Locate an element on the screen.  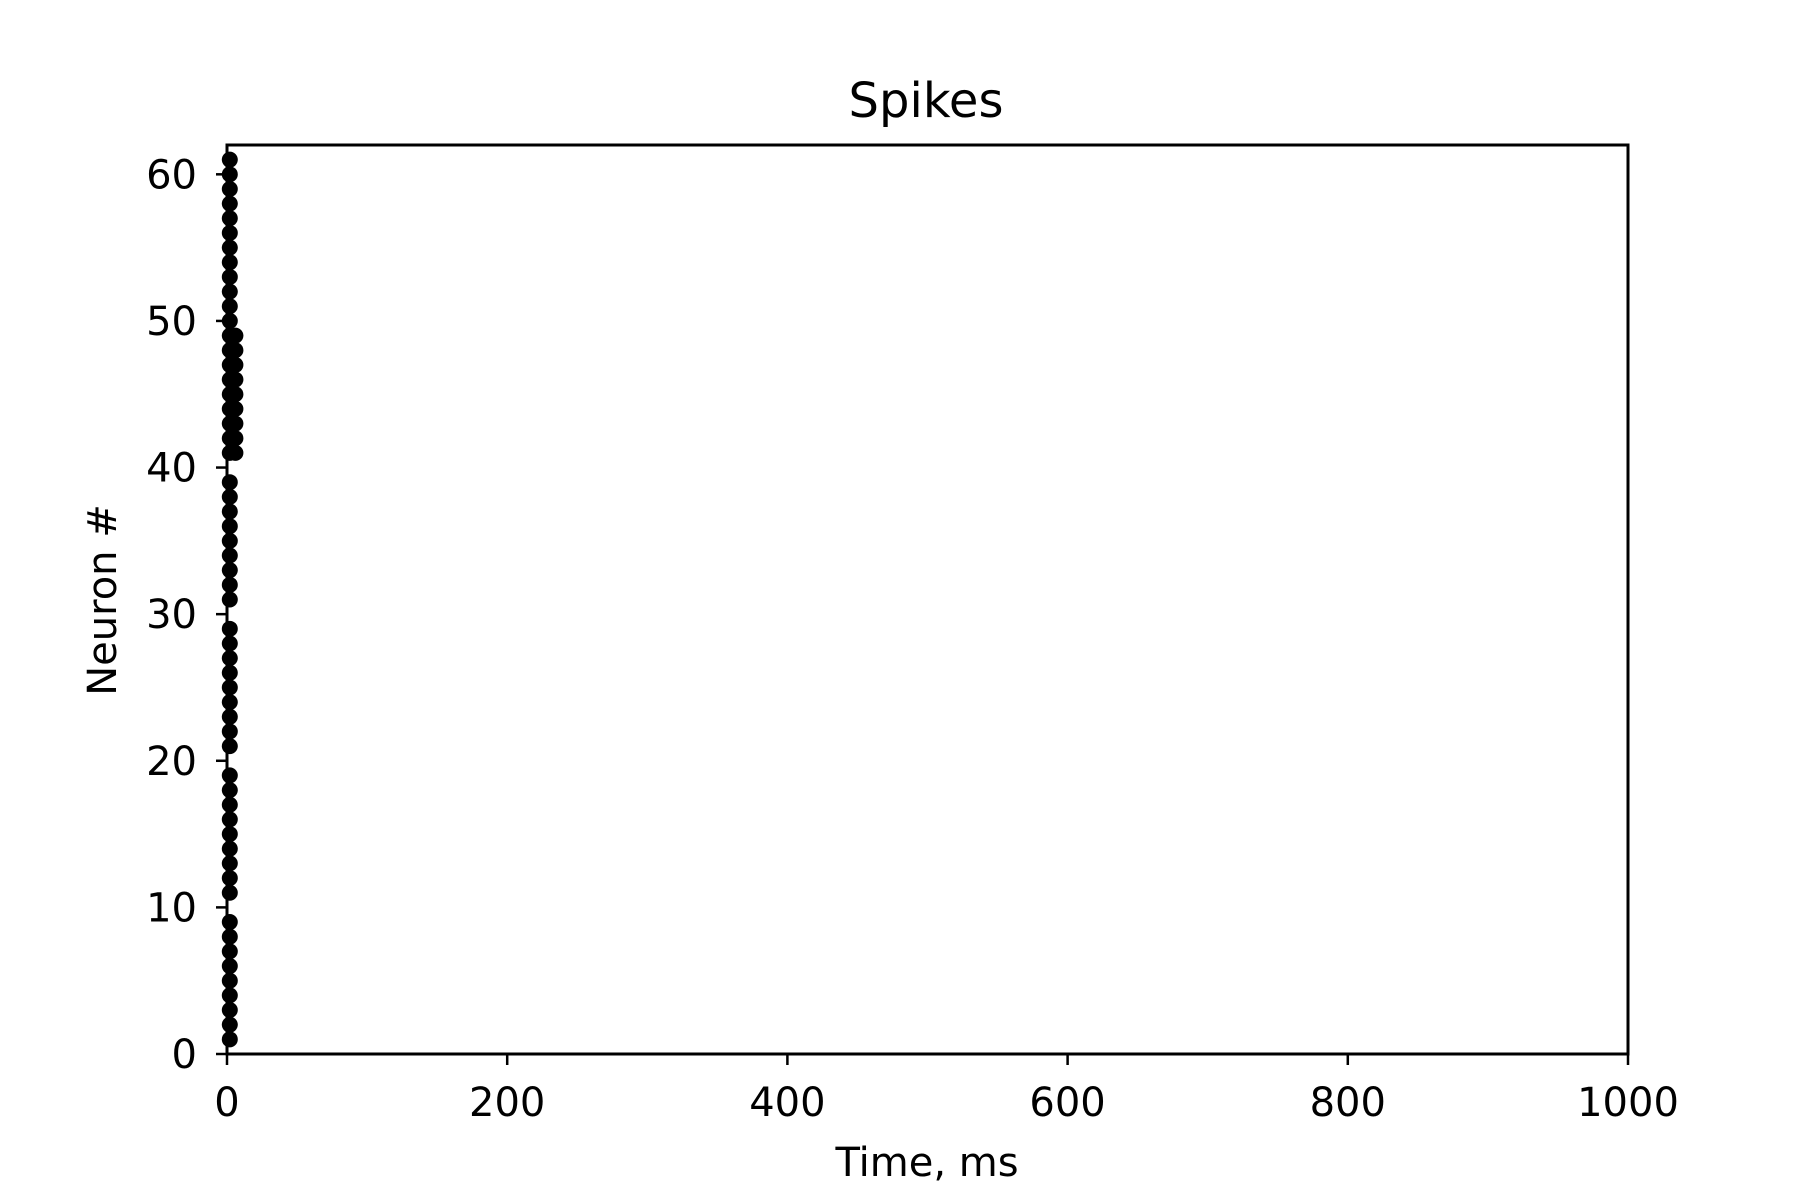
y-tick-label: 20 is located at coordinates (171, 762).